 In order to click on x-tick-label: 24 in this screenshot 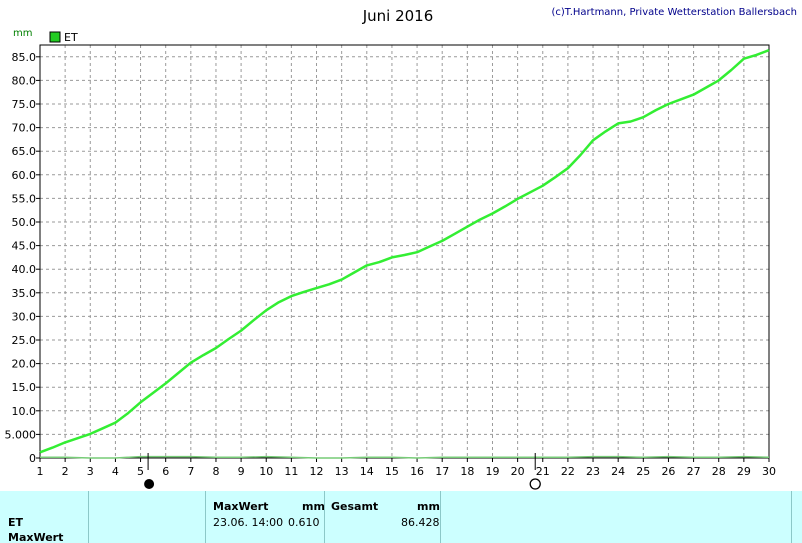, I will do `click(618, 471)`.